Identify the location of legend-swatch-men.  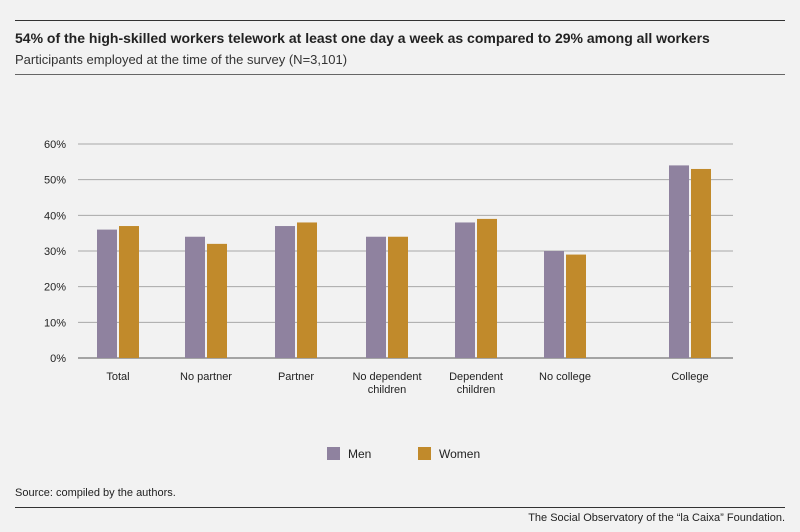
(333, 453).